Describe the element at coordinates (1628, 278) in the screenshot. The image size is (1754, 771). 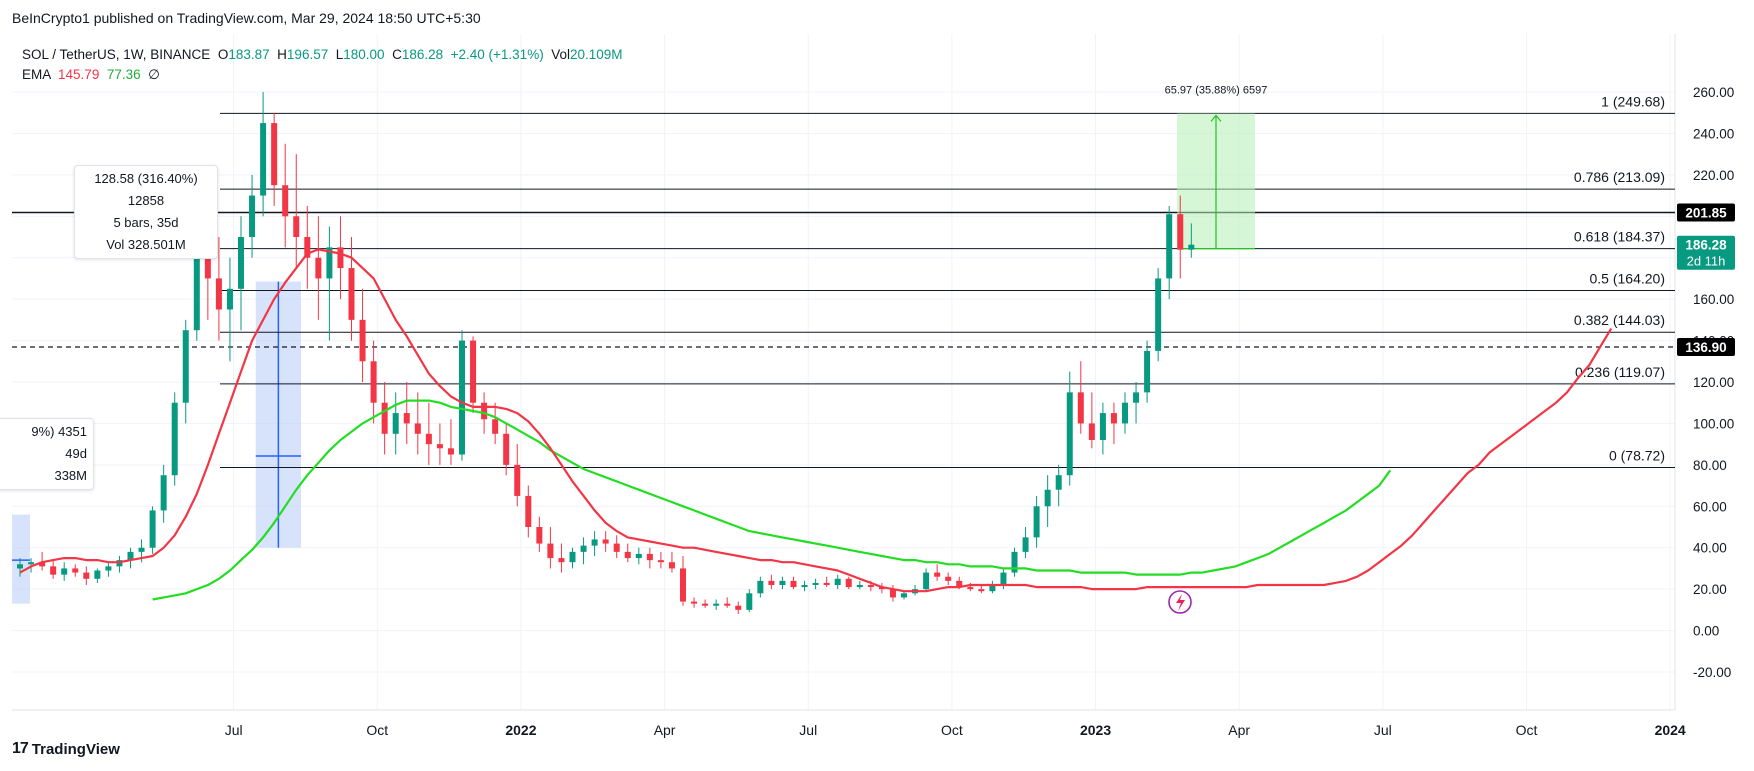
I see `fib-level-label: 0.5 (164.20)` at that location.